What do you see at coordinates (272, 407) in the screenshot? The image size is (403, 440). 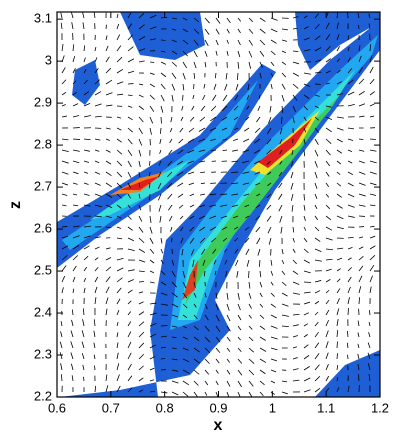 I see `x-tick-label: 1` at bounding box center [272, 407].